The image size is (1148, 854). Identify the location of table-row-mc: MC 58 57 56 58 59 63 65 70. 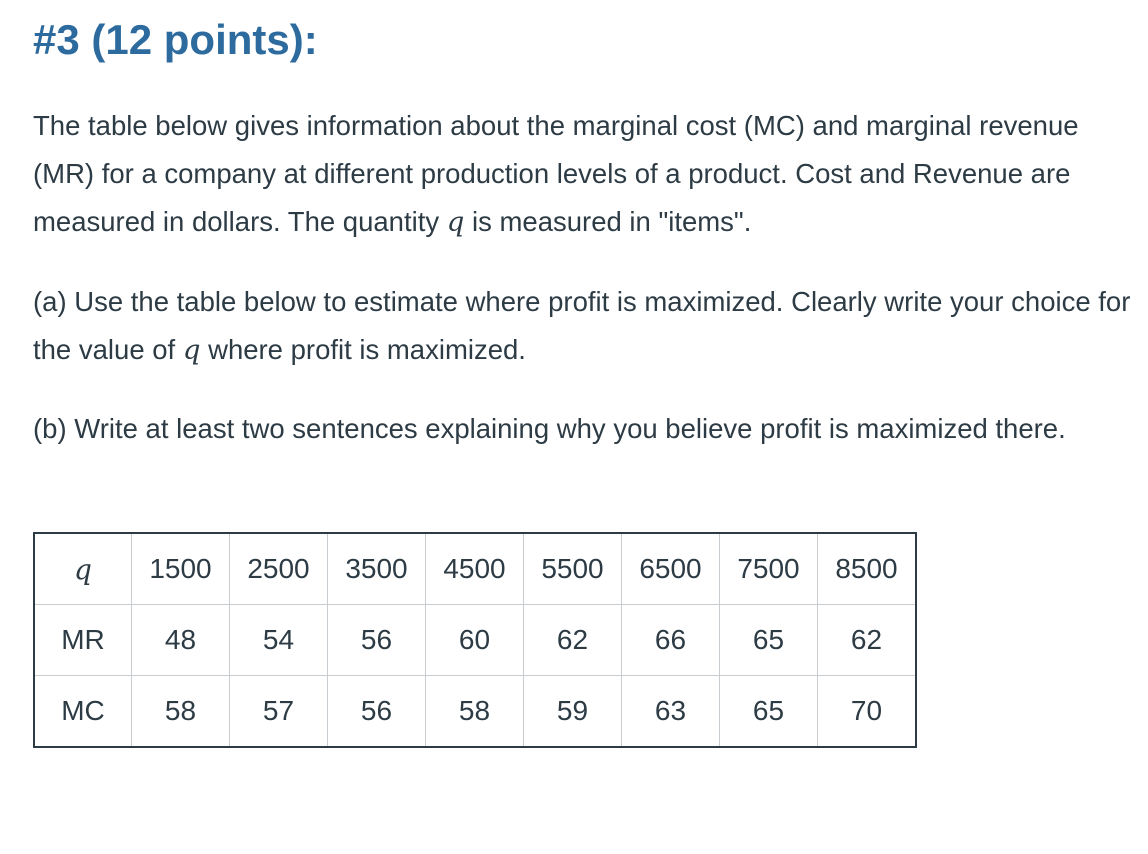
(475, 711).